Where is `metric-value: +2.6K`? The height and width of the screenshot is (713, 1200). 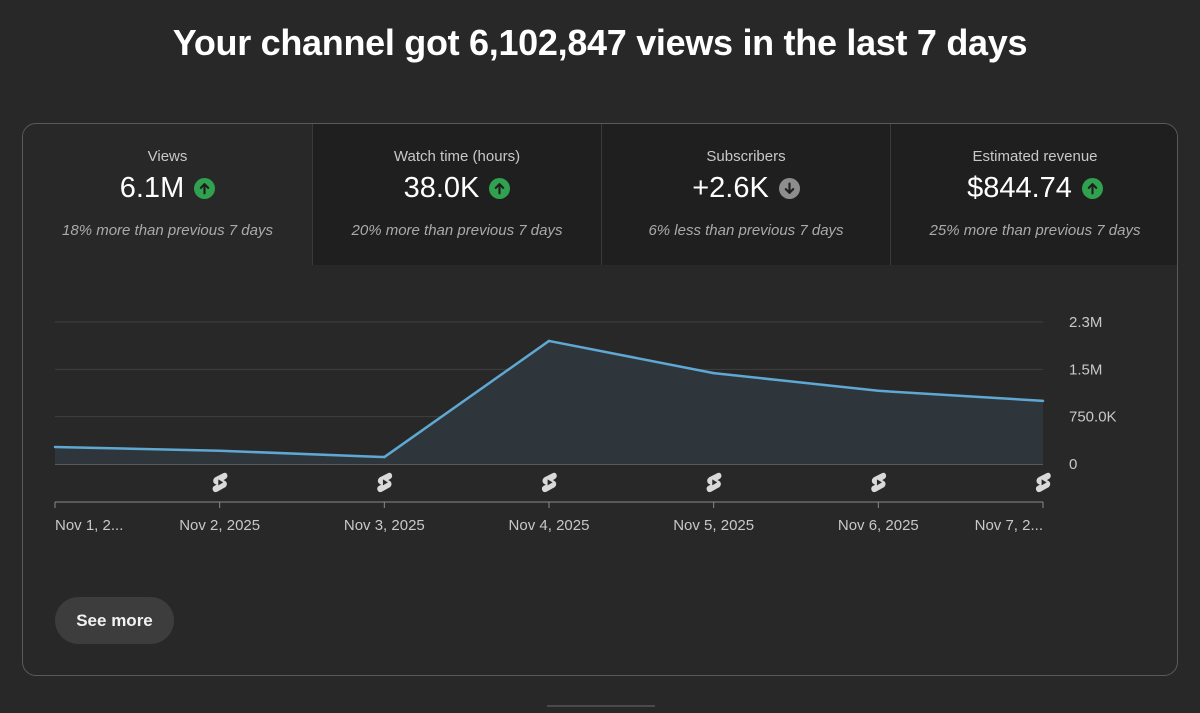 metric-value: +2.6K is located at coordinates (730, 188).